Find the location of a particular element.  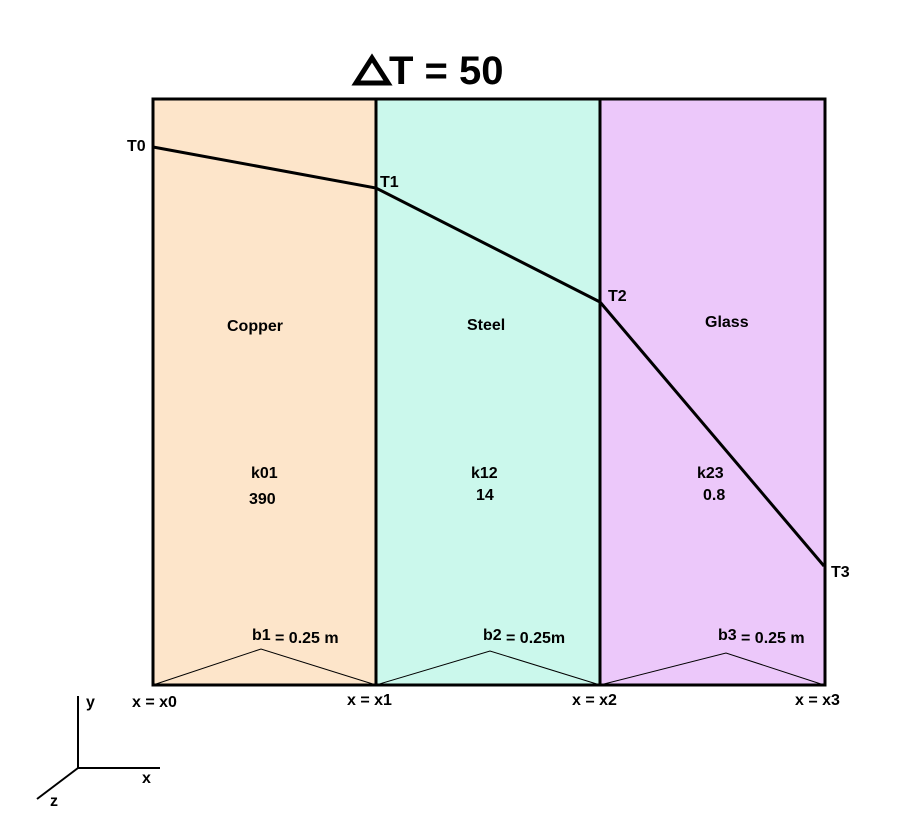

thickness-label-b1: b1 is located at coordinates (261, 635).